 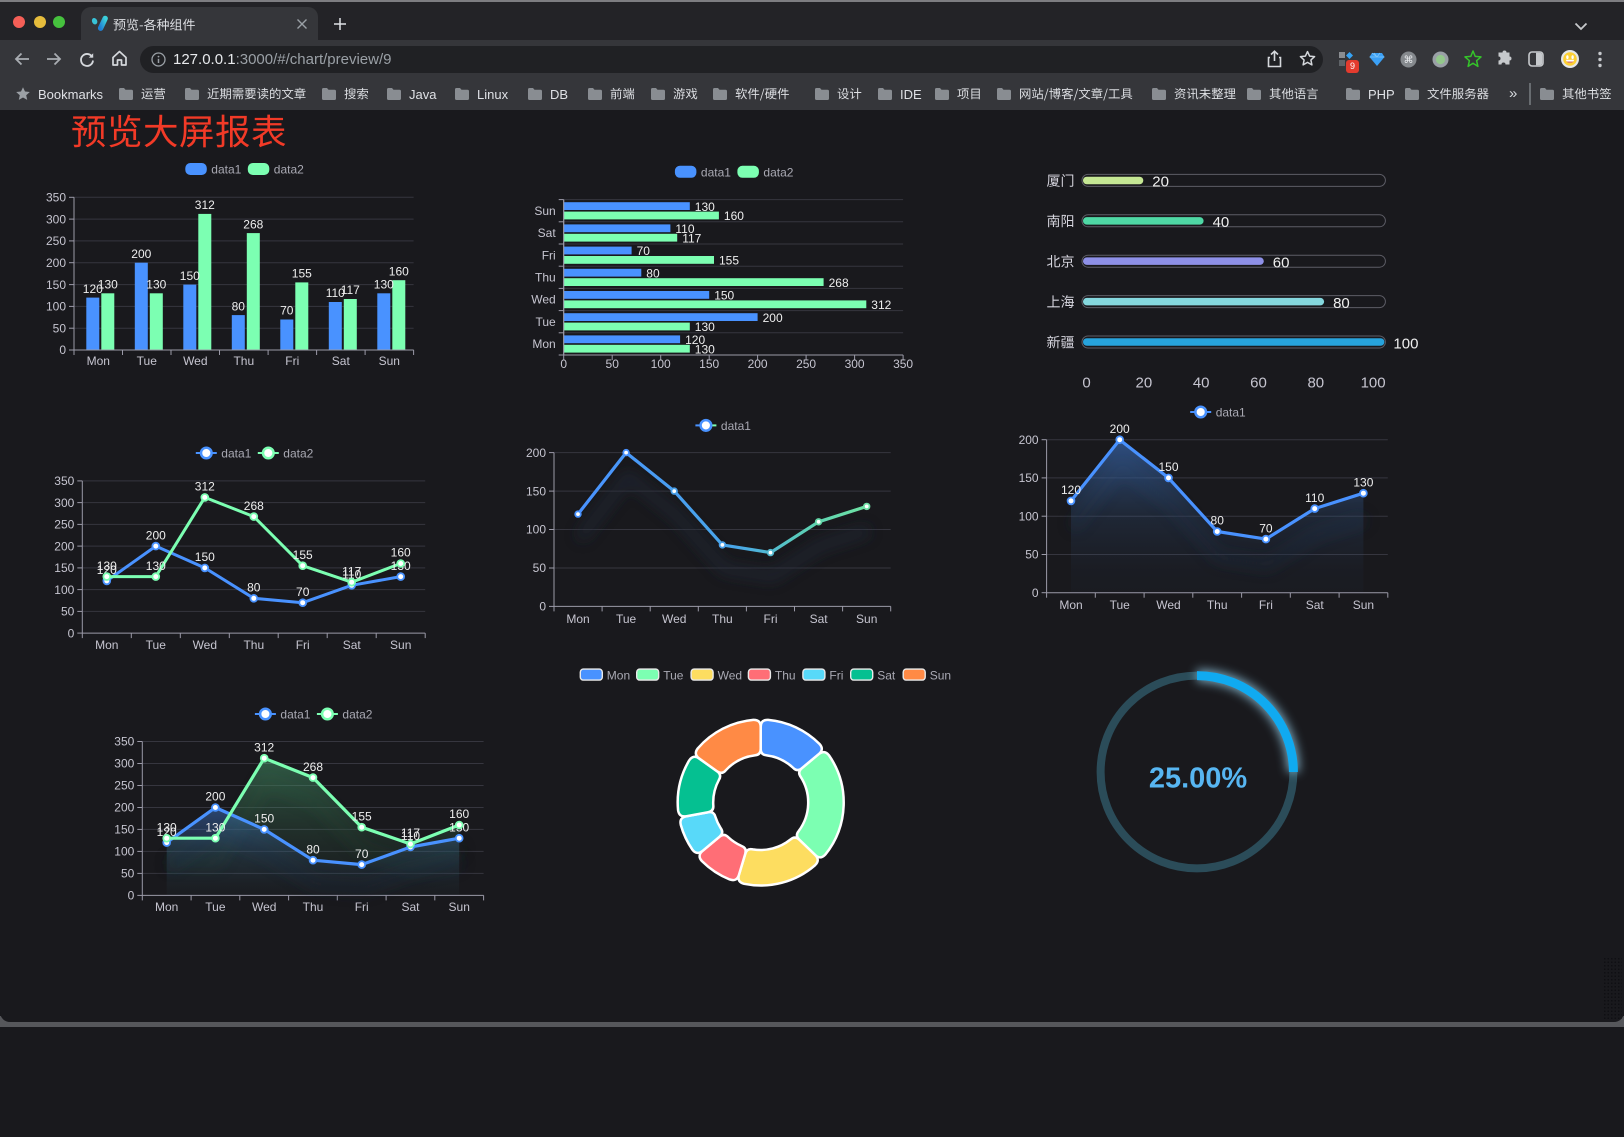 I want to click on svg-text: 155, so click(x=362, y=816).